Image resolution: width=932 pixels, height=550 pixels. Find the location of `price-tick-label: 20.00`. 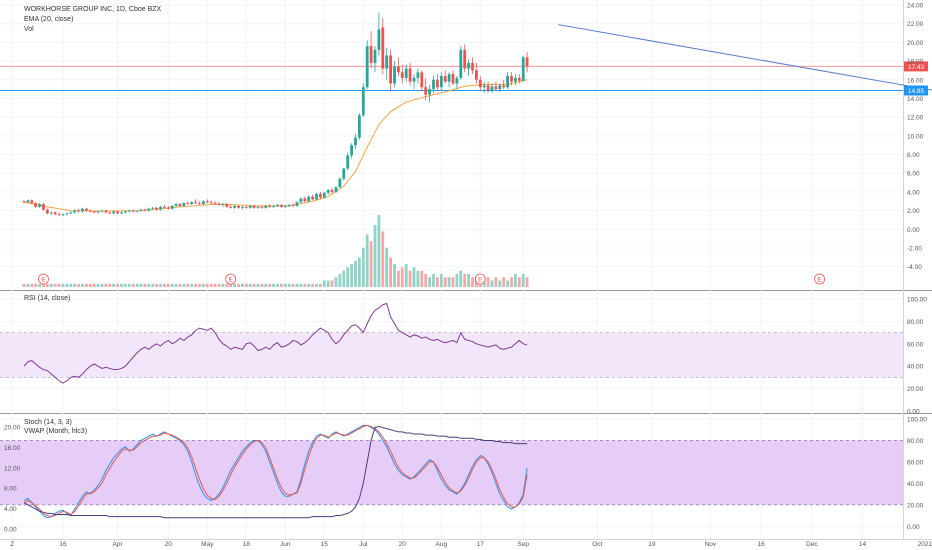

price-tick-label: 20.00 is located at coordinates (915, 43).